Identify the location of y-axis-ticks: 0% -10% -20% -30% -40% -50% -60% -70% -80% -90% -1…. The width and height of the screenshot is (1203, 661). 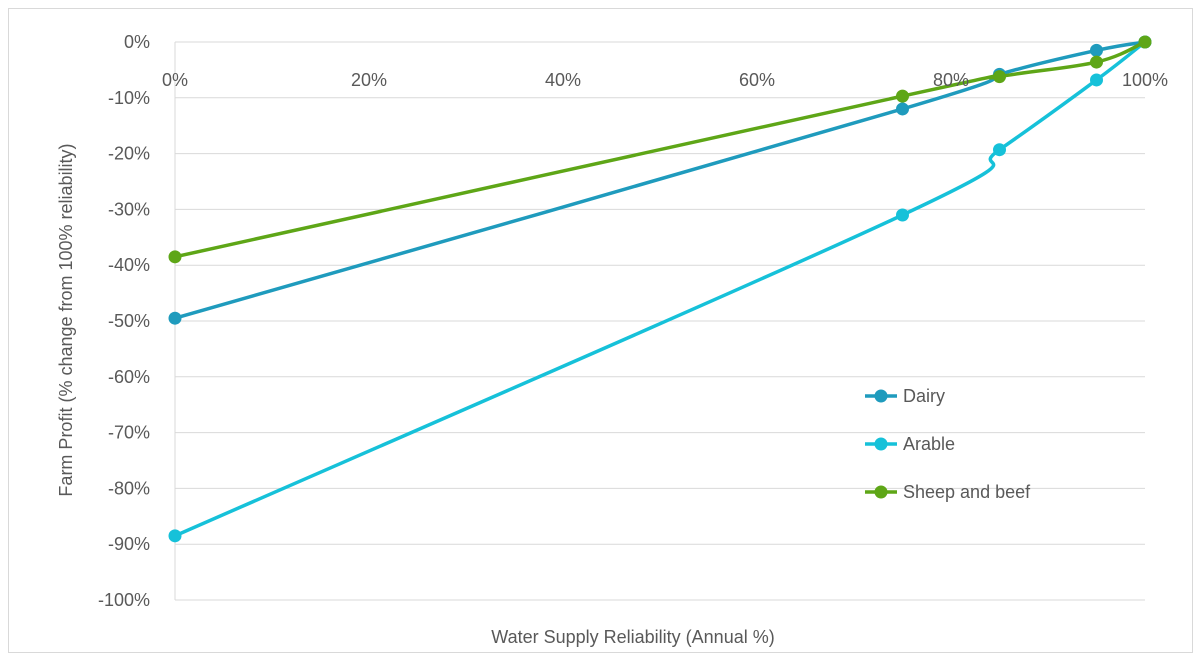
(124, 321).